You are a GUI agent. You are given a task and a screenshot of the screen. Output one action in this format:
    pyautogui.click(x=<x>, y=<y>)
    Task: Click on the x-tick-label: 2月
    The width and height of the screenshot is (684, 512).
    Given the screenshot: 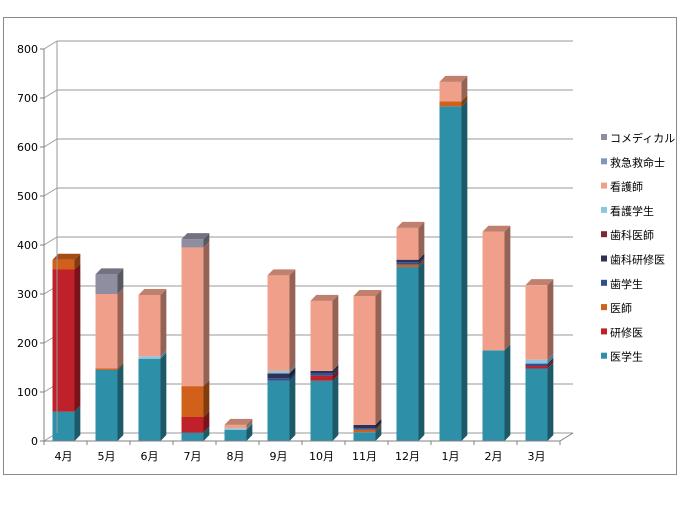 What is the action you would take?
    pyautogui.click(x=494, y=456)
    